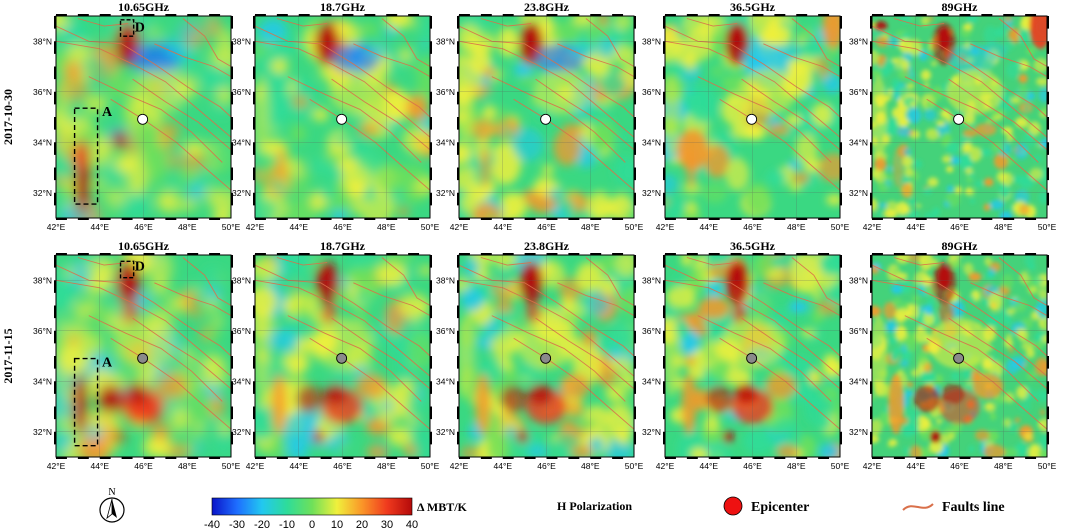 This screenshot has width=1065, height=532. I want to click on frequency-title: 36.5GHz, so click(753, 7).